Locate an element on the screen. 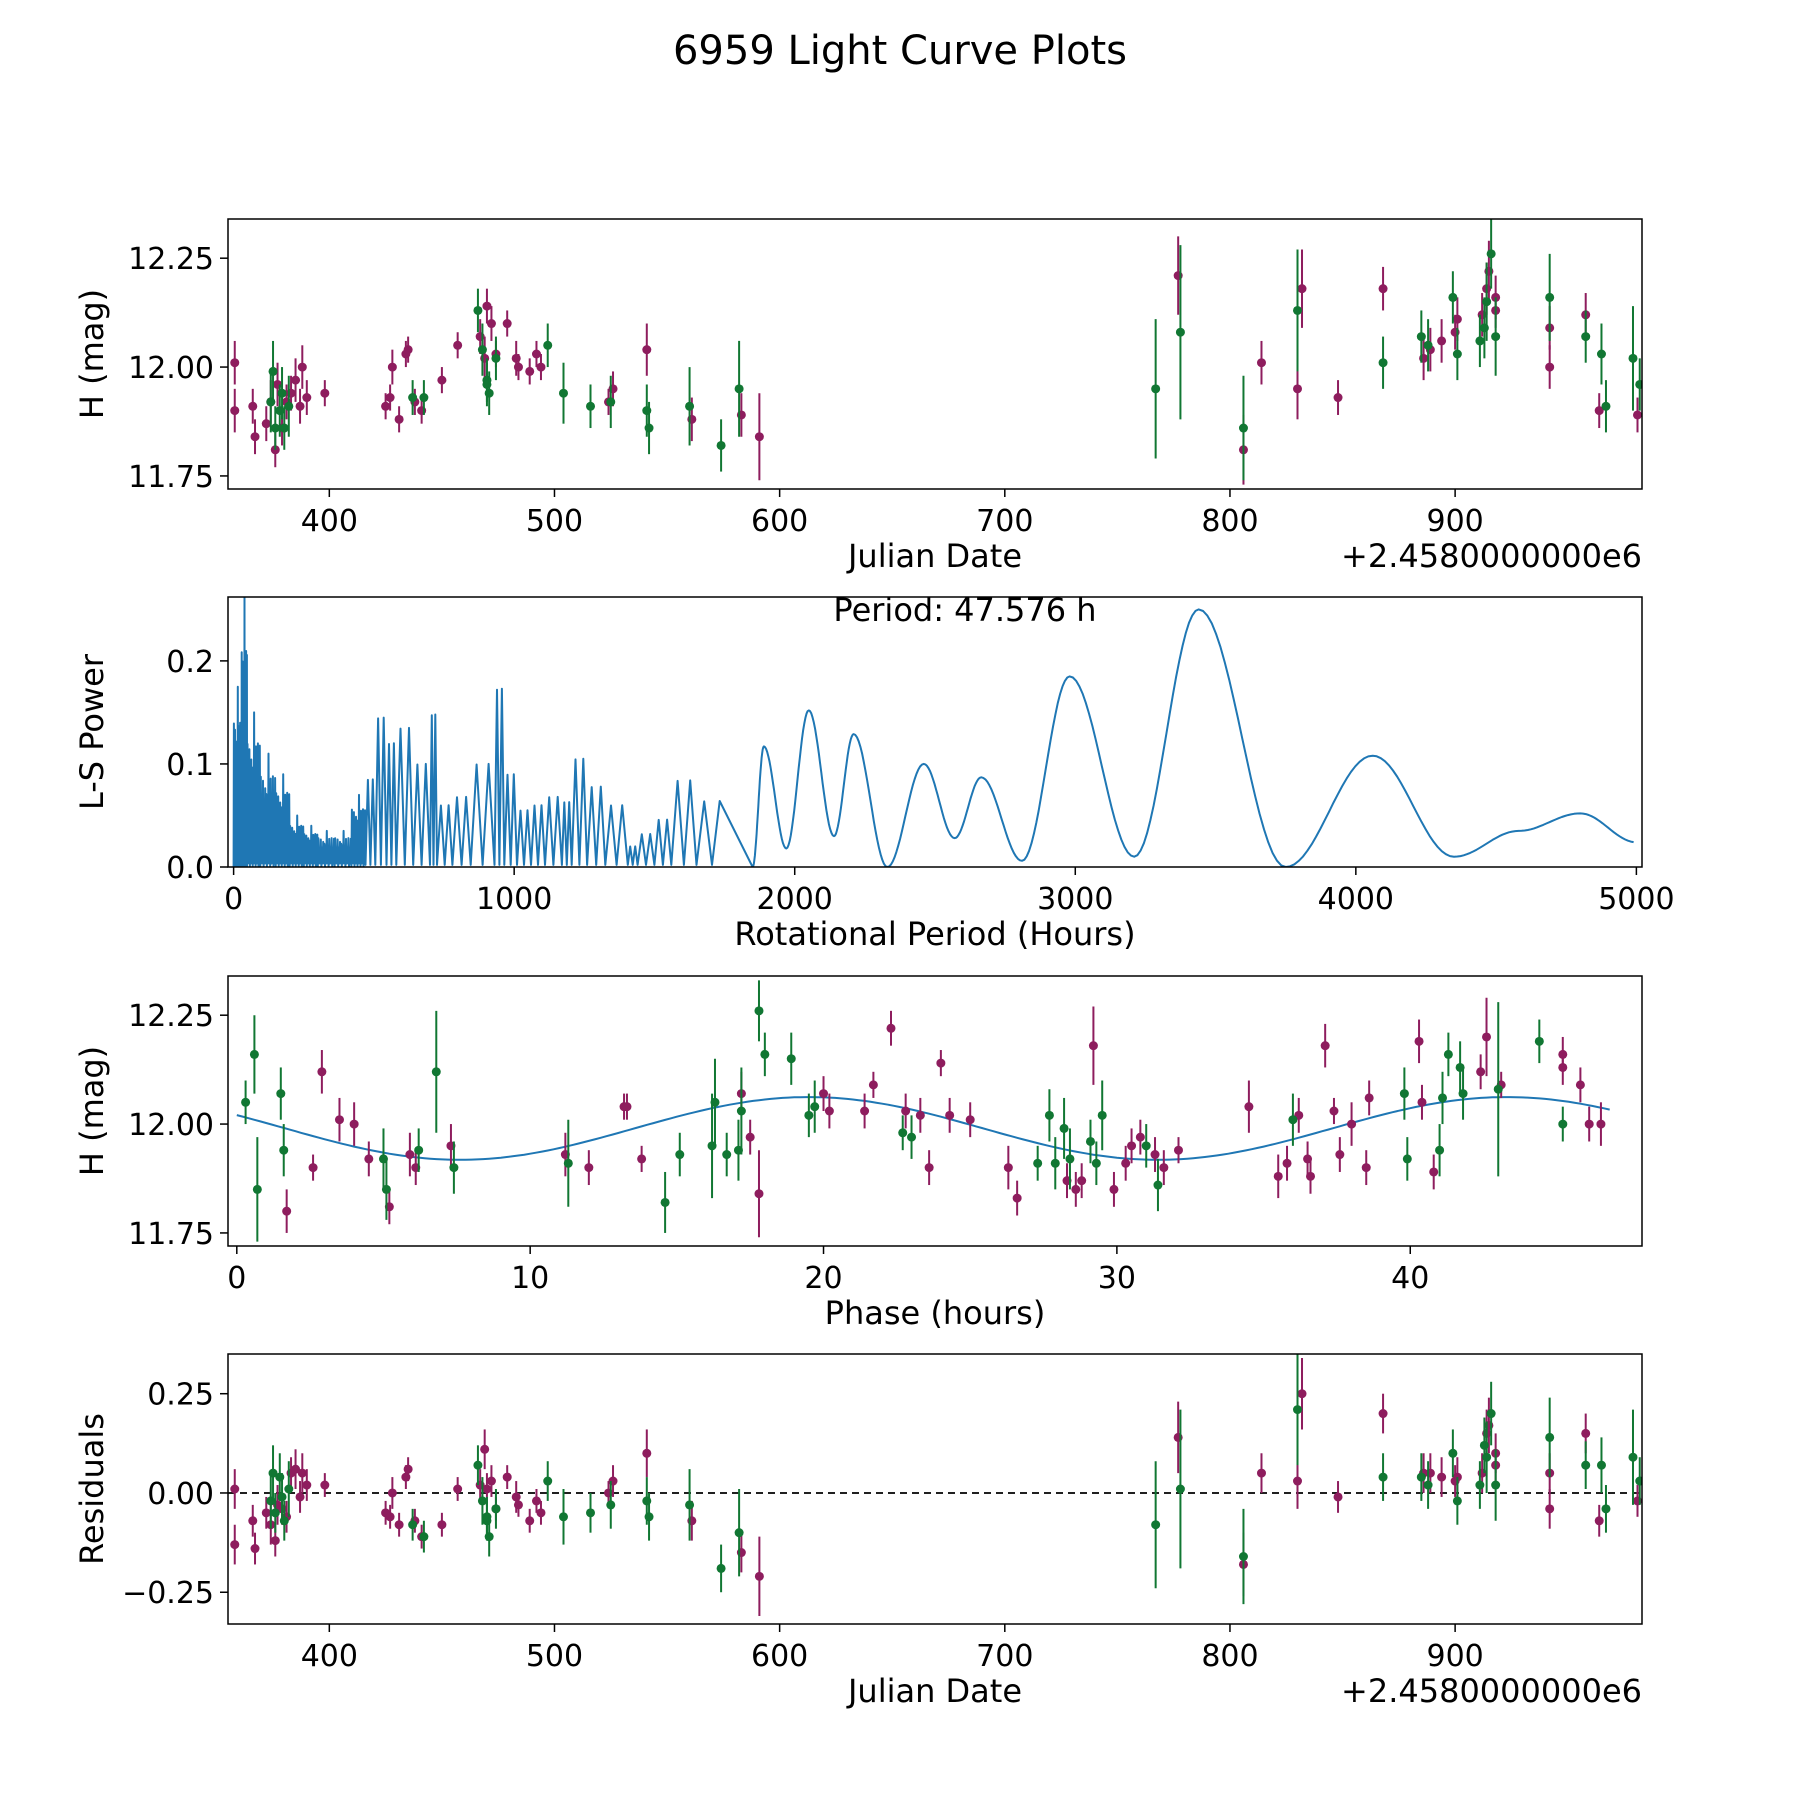 The width and height of the screenshot is (1800, 1800). y-tick-label: 12.00 is located at coordinates (171, 1125).